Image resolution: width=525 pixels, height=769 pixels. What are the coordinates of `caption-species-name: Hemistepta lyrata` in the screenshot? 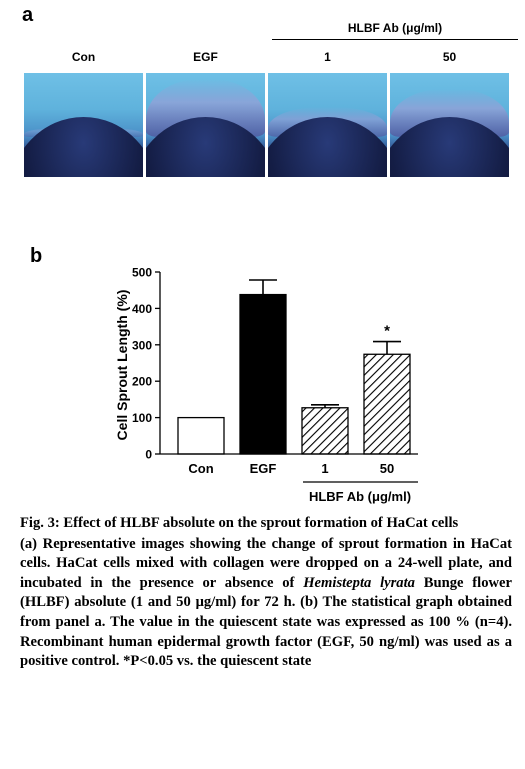 It's located at (359, 582).